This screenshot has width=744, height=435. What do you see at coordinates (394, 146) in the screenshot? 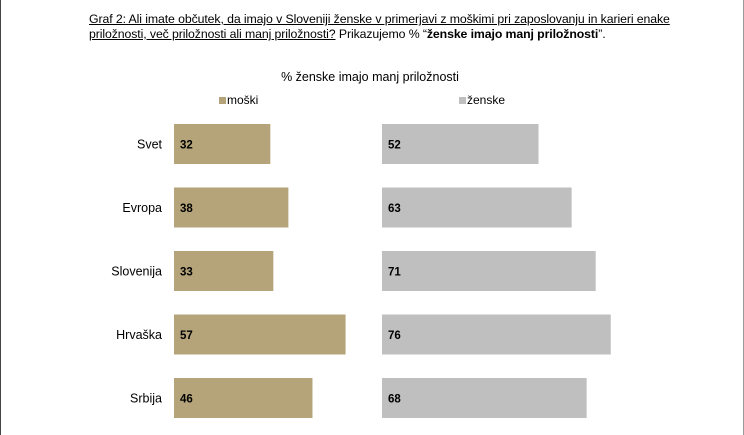
I see `data-label: 52` at bounding box center [394, 146].